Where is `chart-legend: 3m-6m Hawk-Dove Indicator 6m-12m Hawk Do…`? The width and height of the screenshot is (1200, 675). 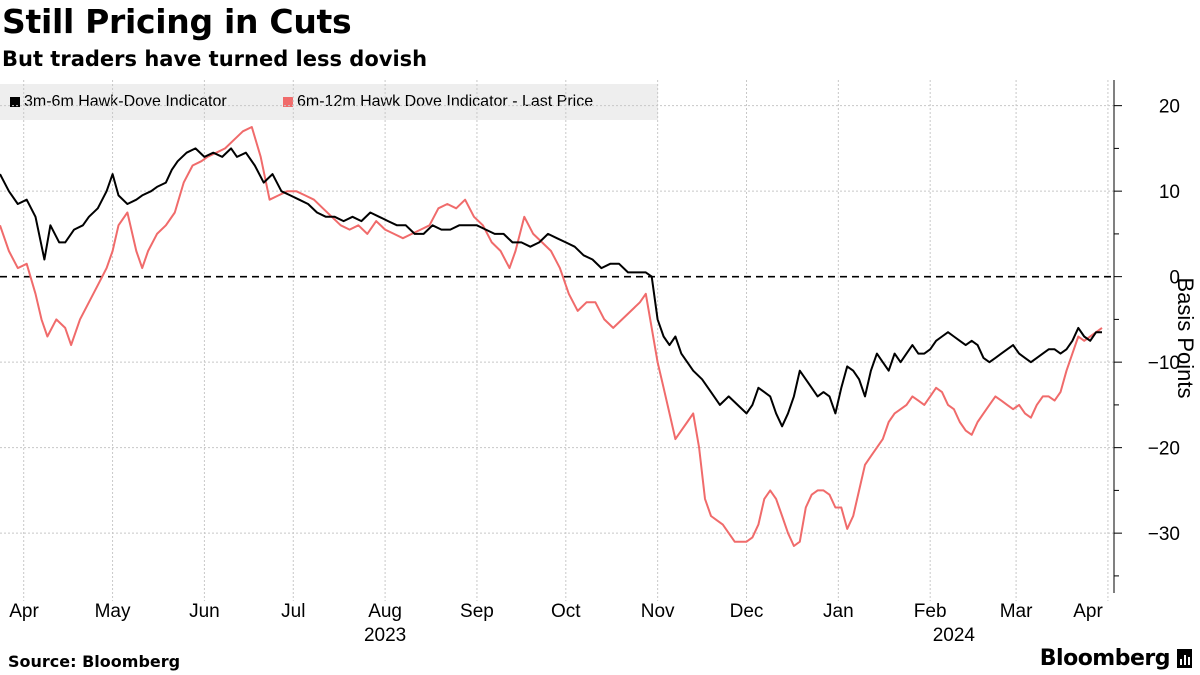 chart-legend: 3m-6m Hawk-Dove Indicator 6m-12m Hawk Do… is located at coordinates (329, 102).